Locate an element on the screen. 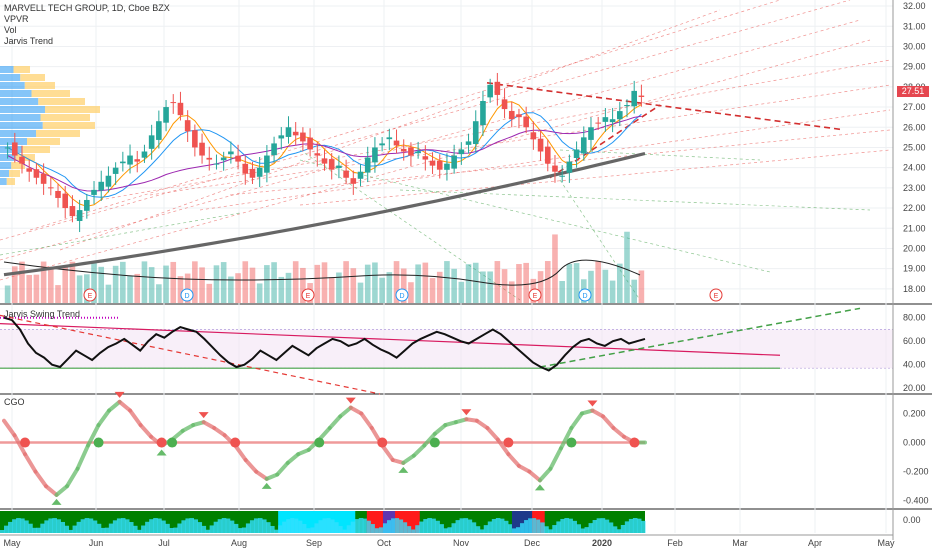 Image resolution: width=932 pixels, height=550 pixels. dividend-marker-label: D is located at coordinates (186, 296).